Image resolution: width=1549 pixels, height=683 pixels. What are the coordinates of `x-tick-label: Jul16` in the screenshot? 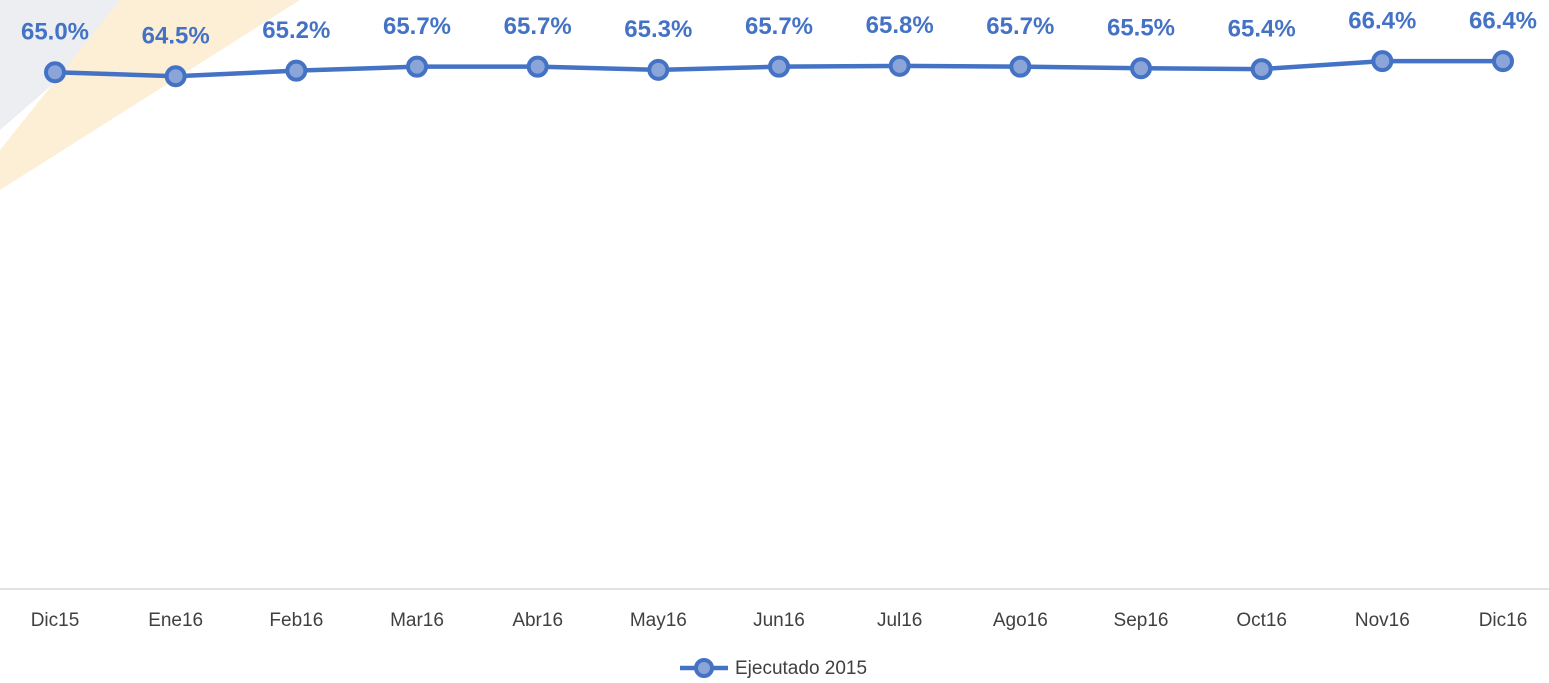 It's located at (899, 620).